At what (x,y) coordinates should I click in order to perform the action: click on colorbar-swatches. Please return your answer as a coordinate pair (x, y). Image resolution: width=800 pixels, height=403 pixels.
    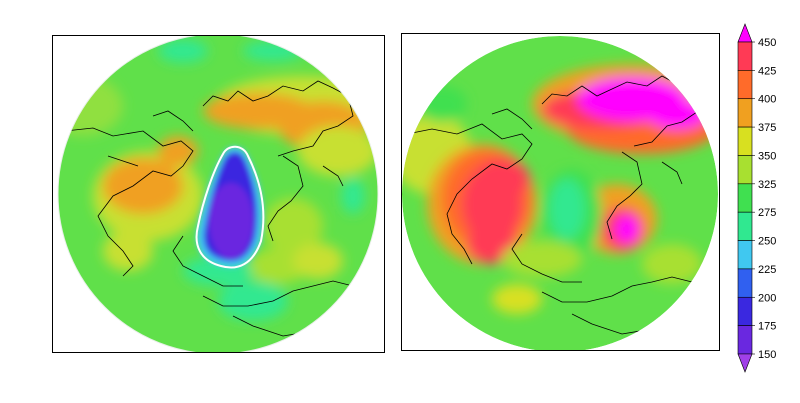
    Looking at the image, I should click on (745, 198).